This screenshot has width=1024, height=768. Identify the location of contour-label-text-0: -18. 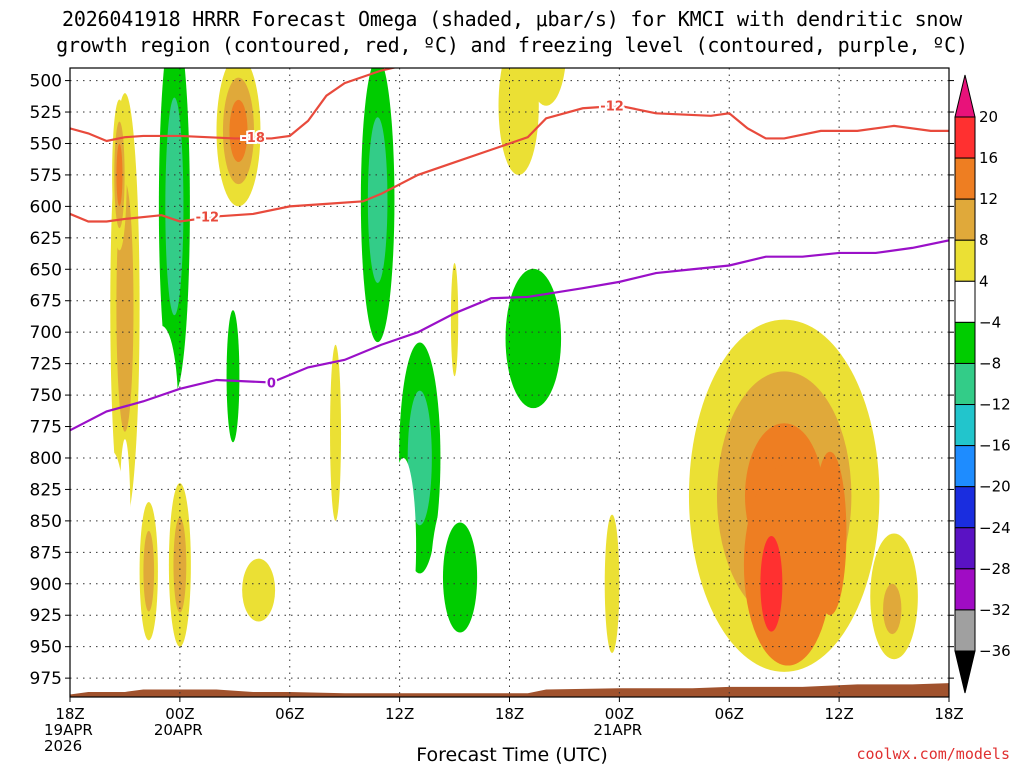
(253, 138).